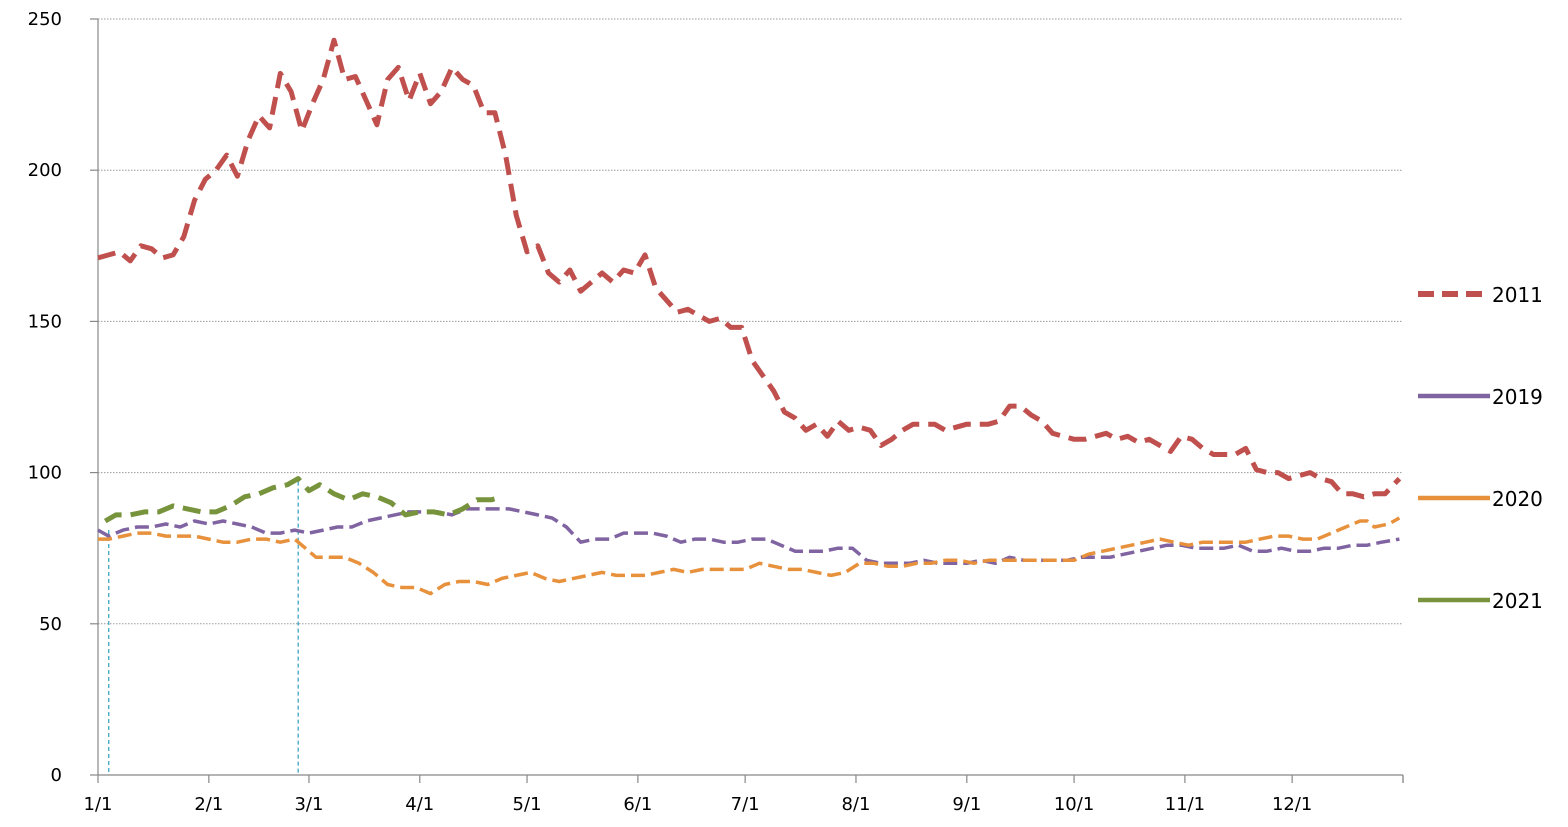  I want to click on y-tick-label: 50, so click(50, 624).